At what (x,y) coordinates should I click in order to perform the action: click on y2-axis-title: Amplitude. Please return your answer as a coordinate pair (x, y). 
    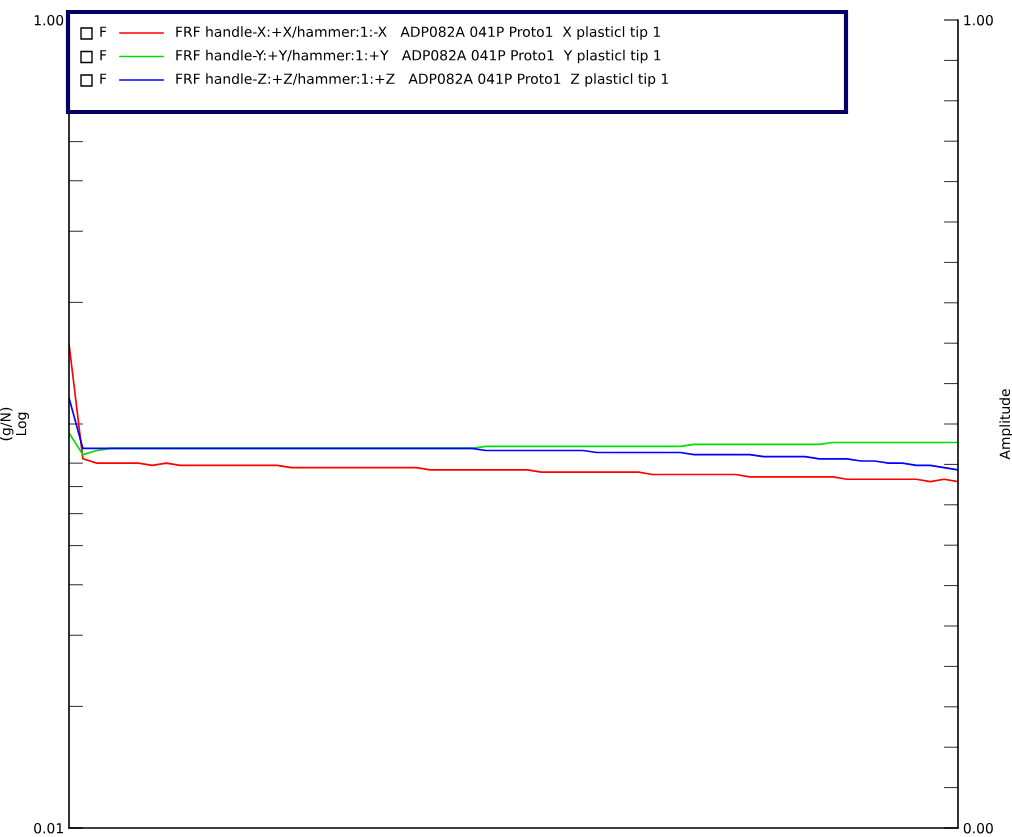
    Looking at the image, I should click on (1005, 424).